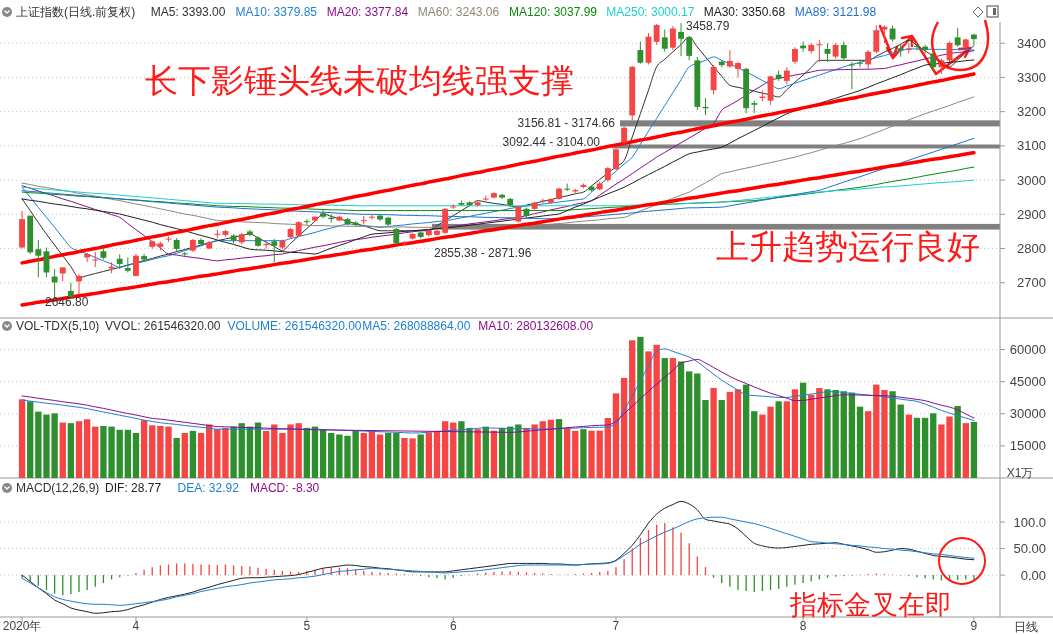 This screenshot has width=1053, height=635. I want to click on y-tick-label: 0.00, so click(1033, 575).